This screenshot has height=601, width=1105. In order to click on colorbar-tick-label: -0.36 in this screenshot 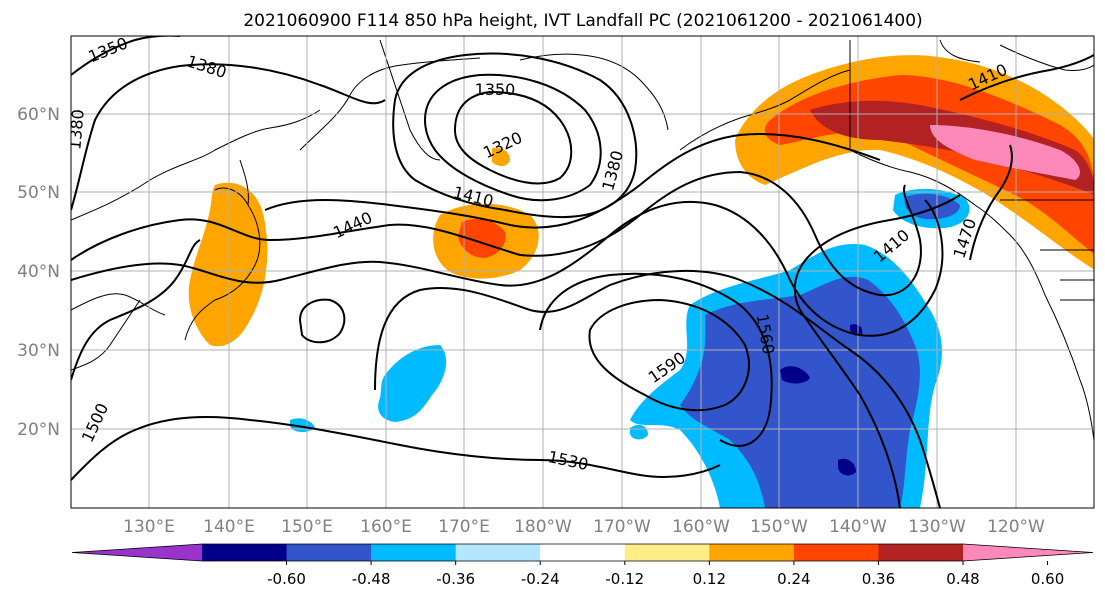, I will do `click(455, 579)`.